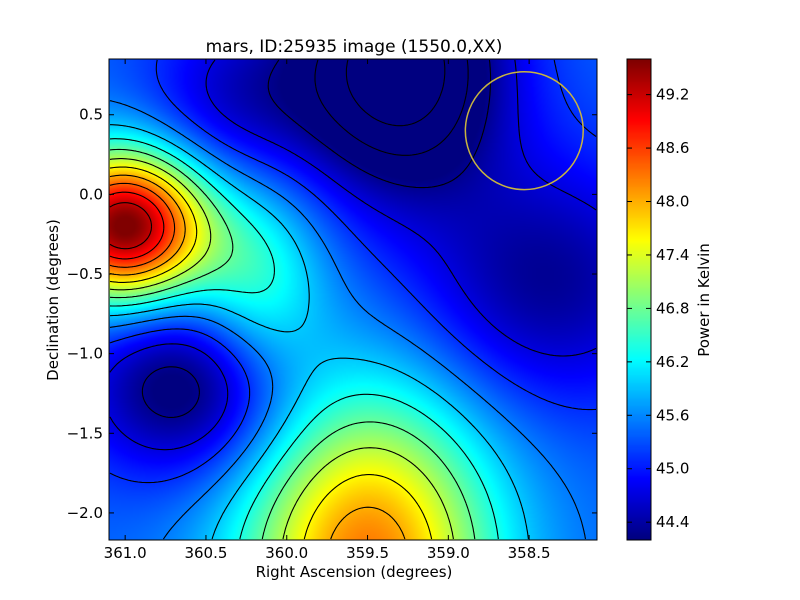 This screenshot has height=600, width=800. I want to click on x-tick-label: 360.0, so click(286, 553).